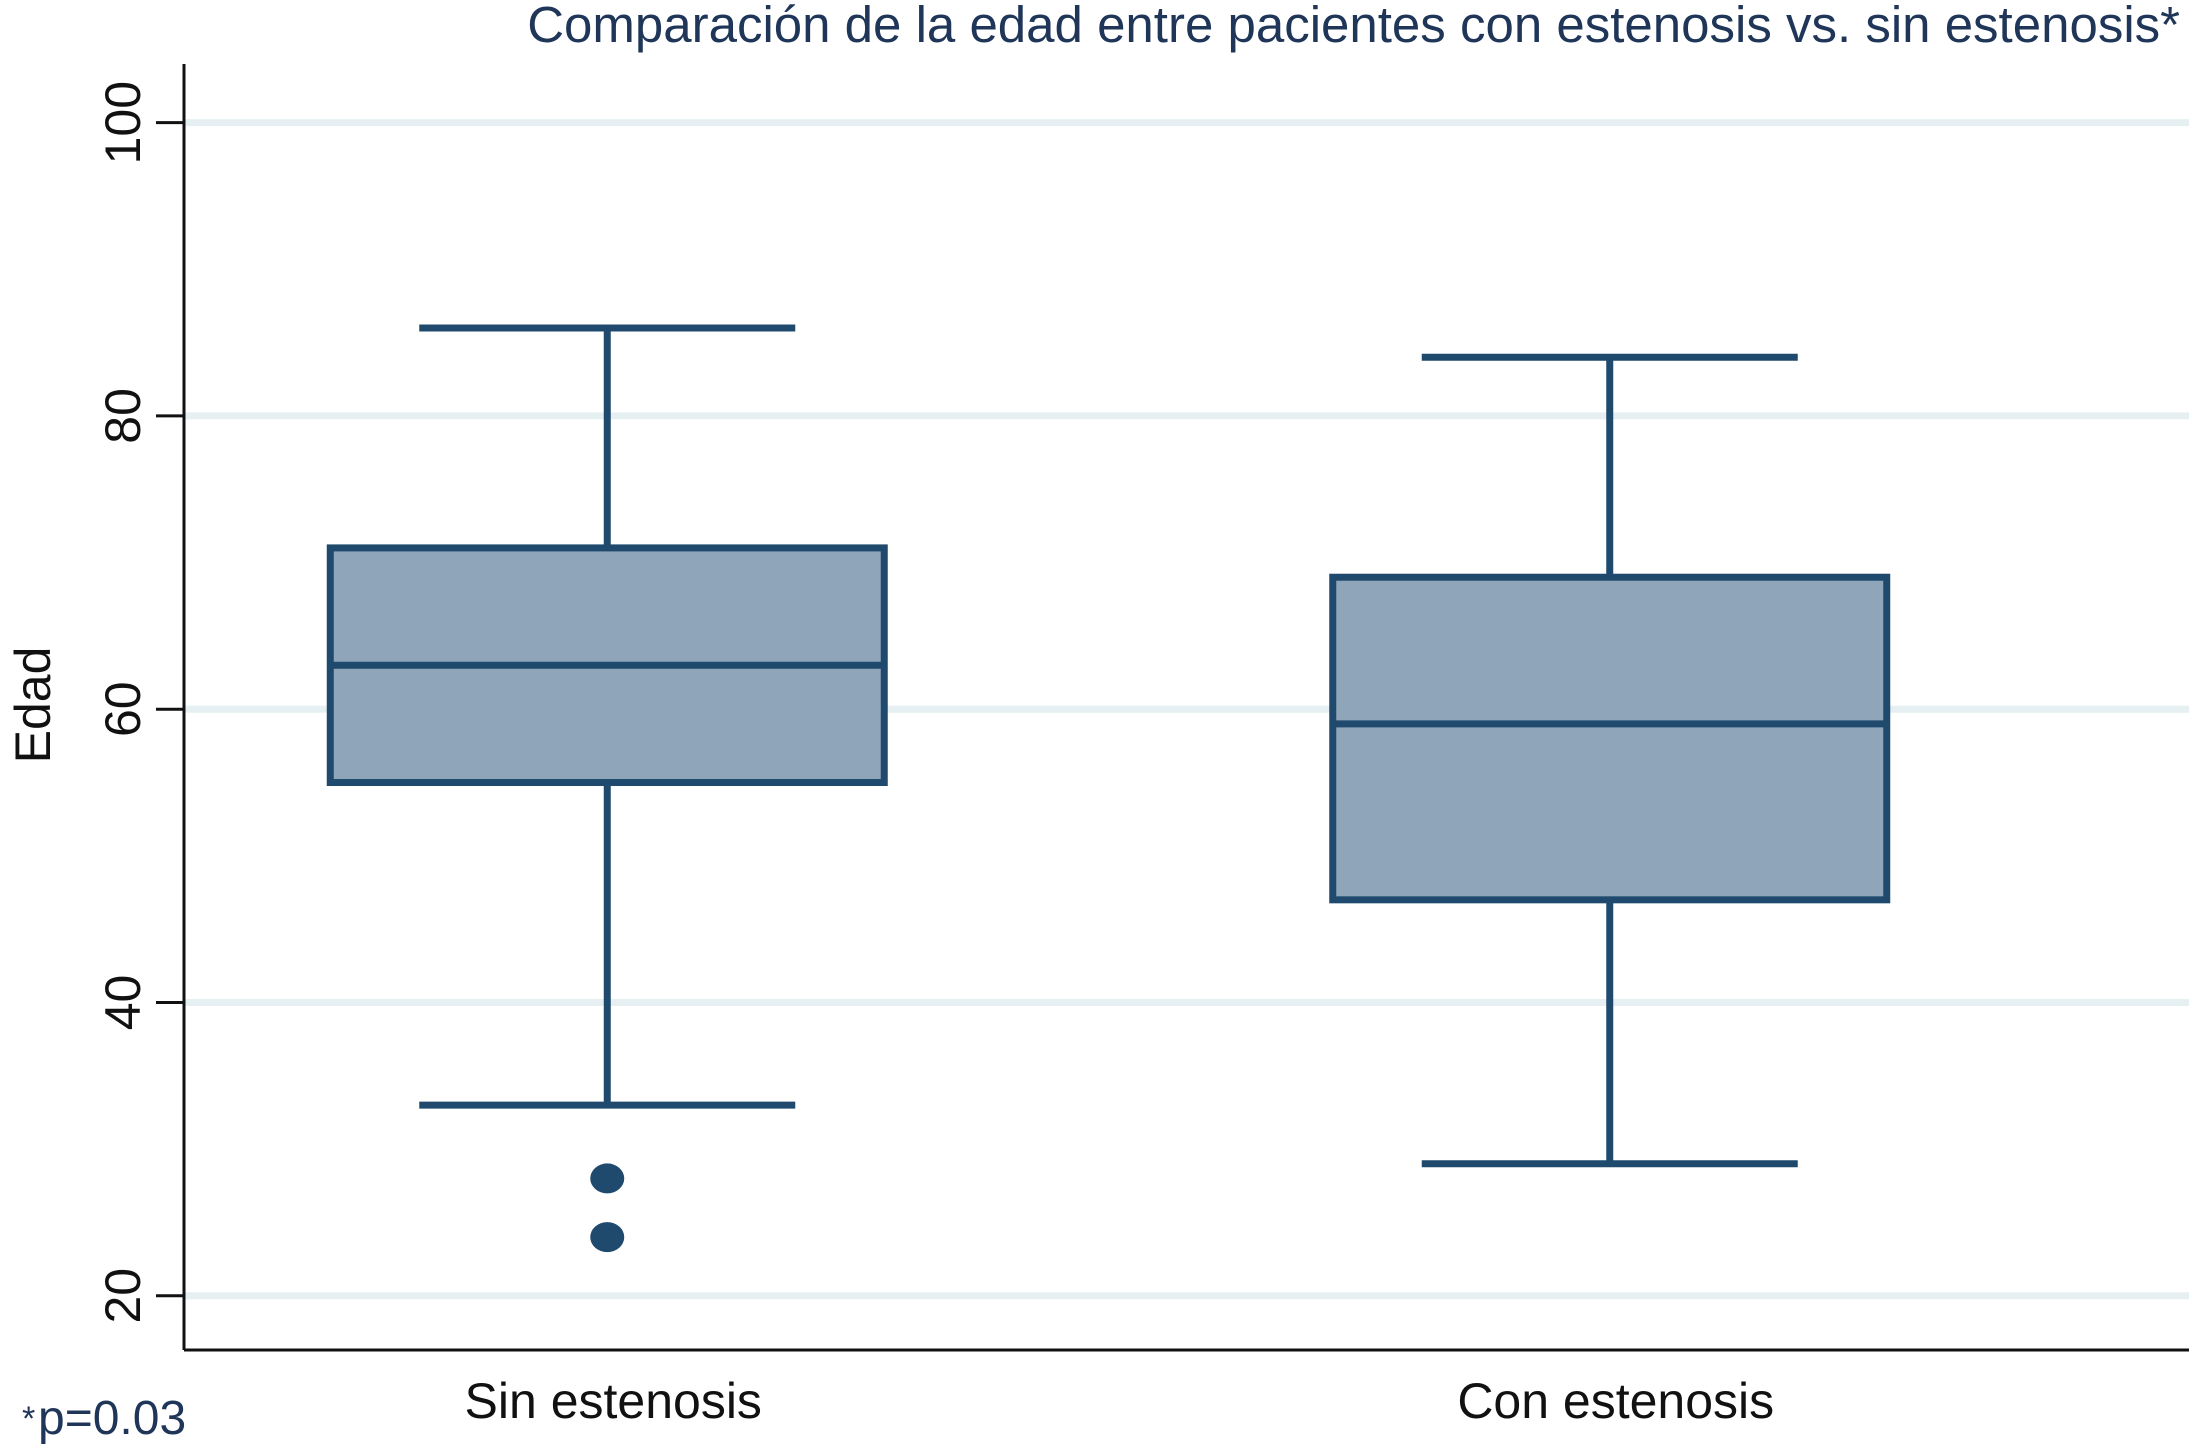 This screenshot has width=2189, height=1448. Describe the element at coordinates (1610, 738) in the screenshot. I see `box` at that location.